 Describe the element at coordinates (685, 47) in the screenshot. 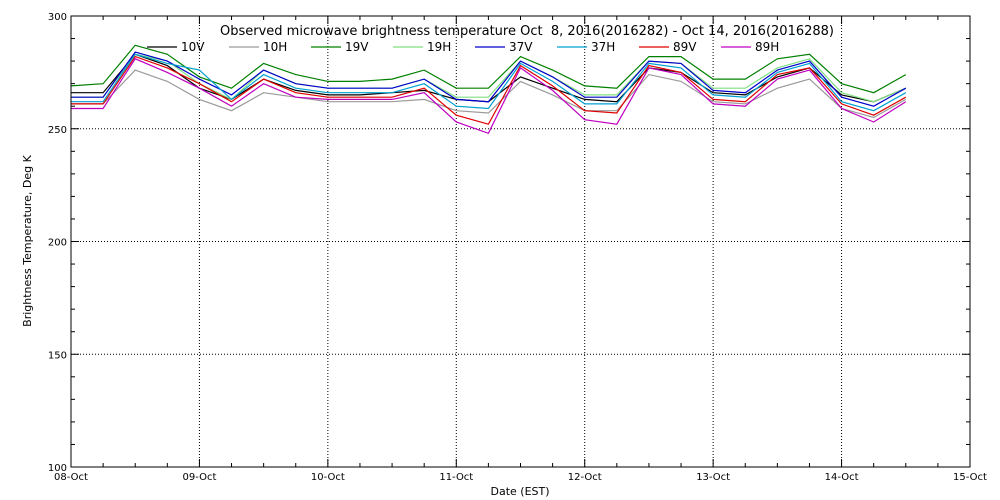

I see `legend-label-89v: 89V` at that location.